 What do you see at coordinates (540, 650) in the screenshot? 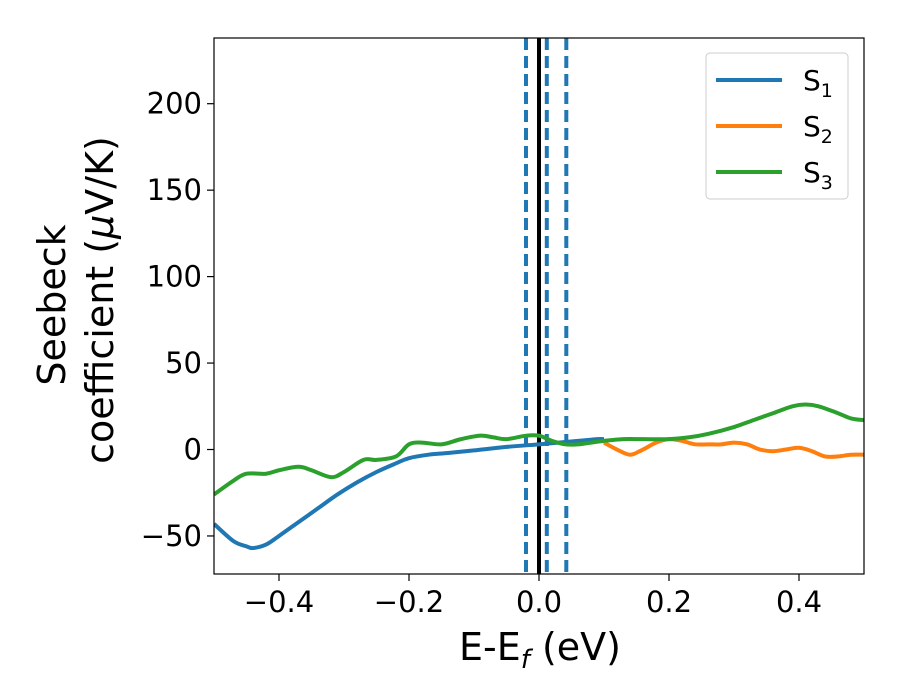
I see `x-axis-label: E-Ef (eV)` at bounding box center [540, 650].